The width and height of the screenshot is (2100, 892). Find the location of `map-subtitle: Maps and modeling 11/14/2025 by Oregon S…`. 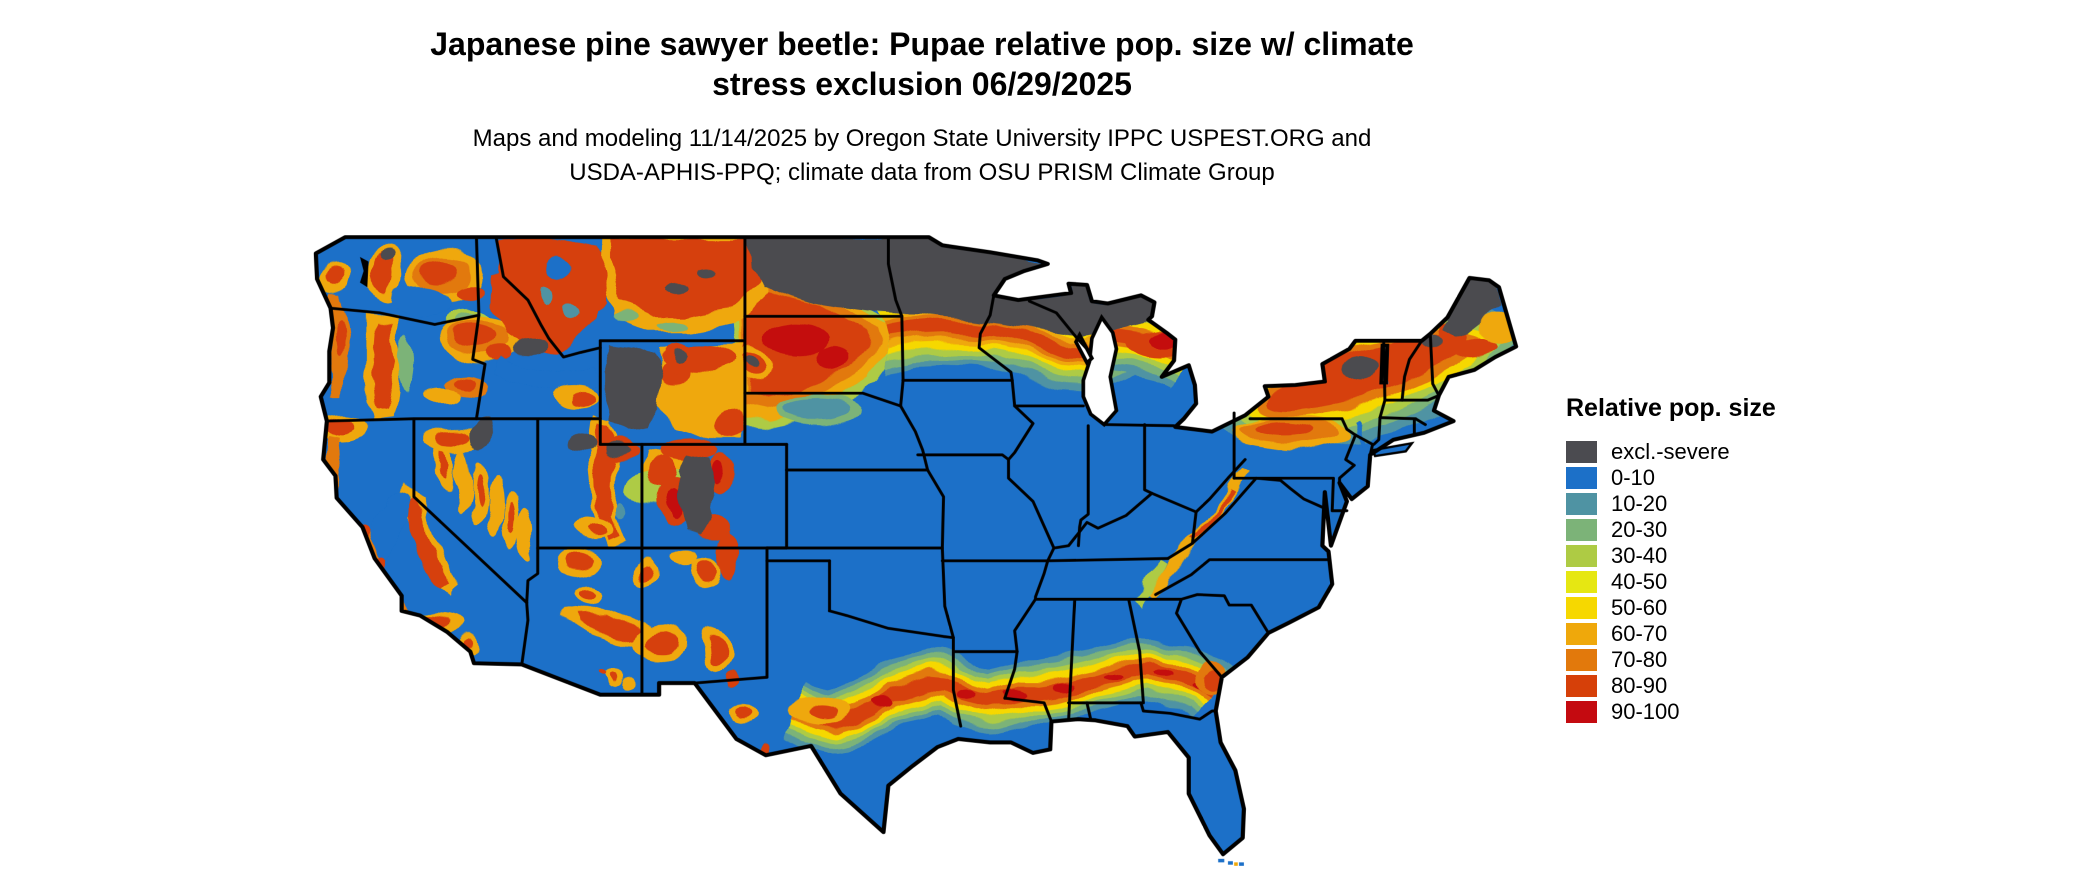

map-subtitle: Maps and modeling 11/14/2025 by Oregon S… is located at coordinates (922, 156).